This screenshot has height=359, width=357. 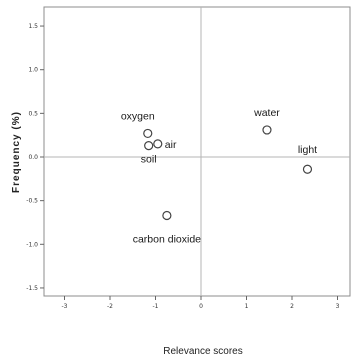 What do you see at coordinates (292, 306) in the screenshot?
I see `x-tick-label: 2` at bounding box center [292, 306].